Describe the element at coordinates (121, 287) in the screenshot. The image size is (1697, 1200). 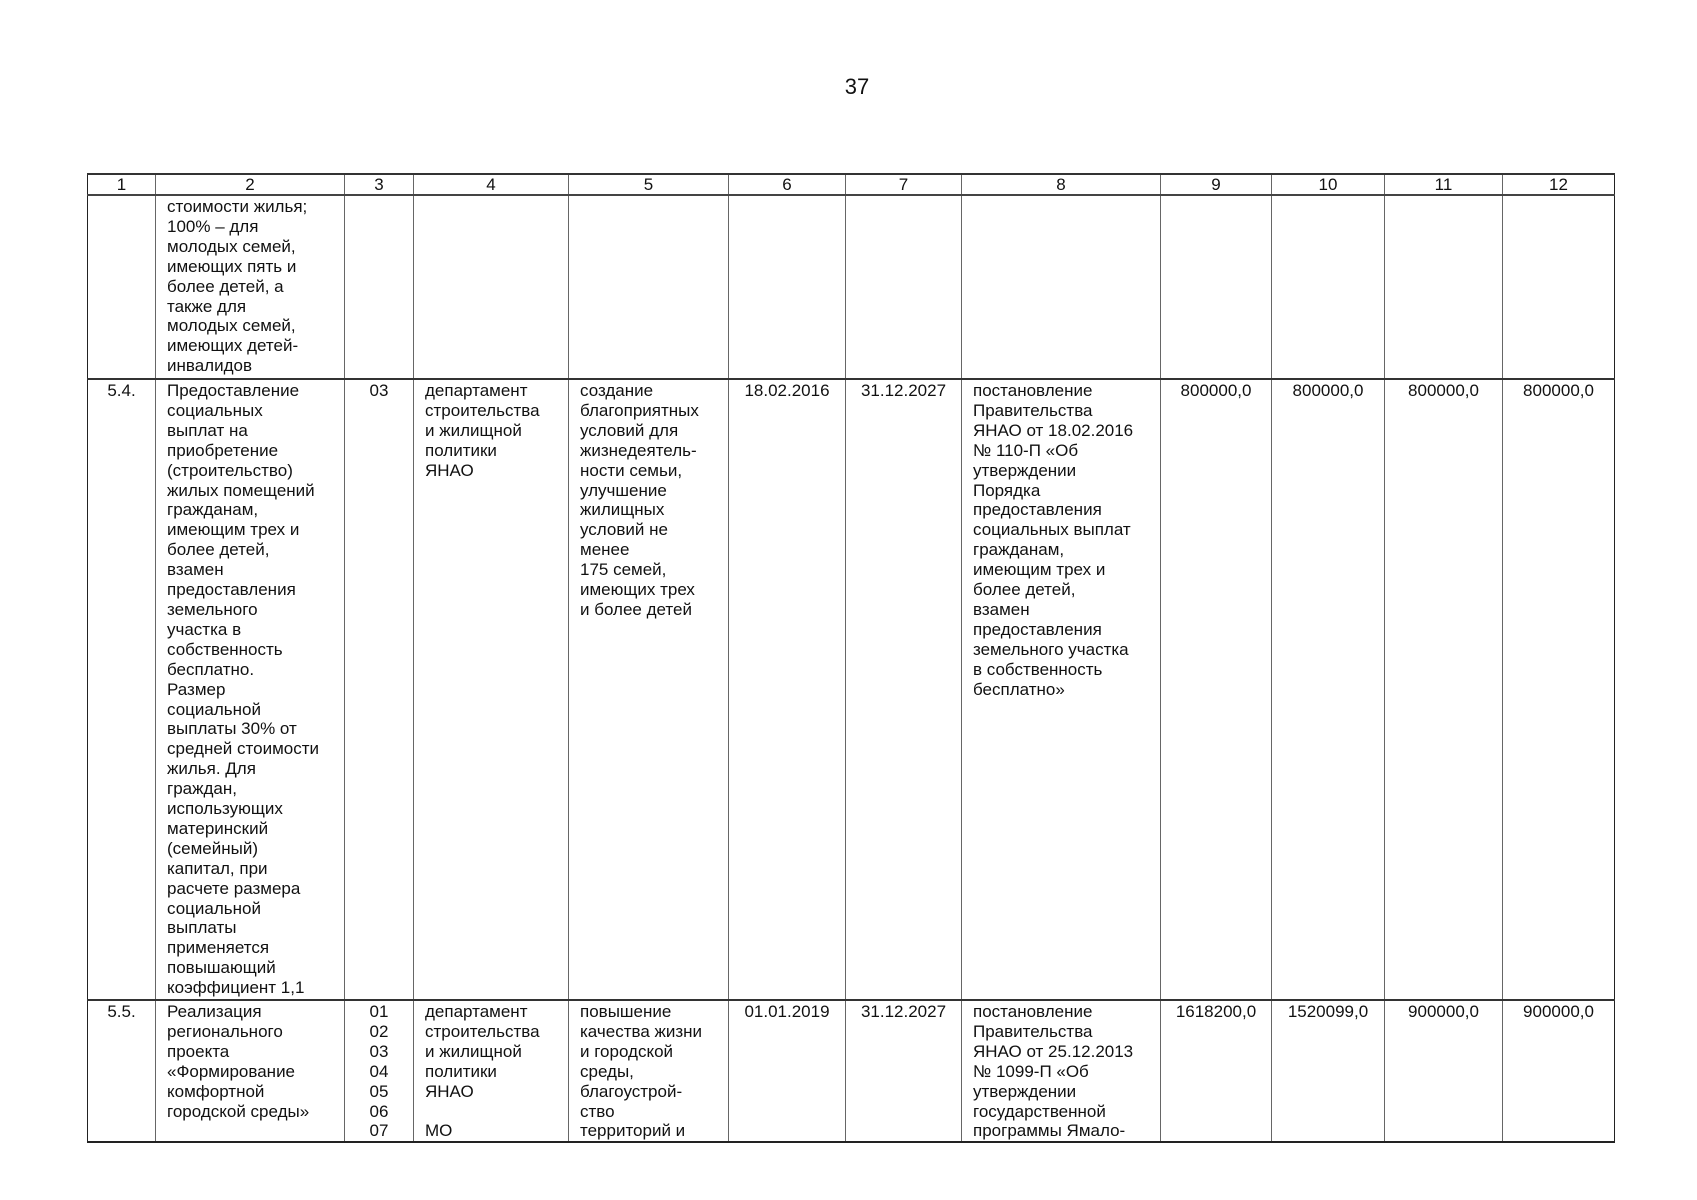
I see `item-number` at that location.